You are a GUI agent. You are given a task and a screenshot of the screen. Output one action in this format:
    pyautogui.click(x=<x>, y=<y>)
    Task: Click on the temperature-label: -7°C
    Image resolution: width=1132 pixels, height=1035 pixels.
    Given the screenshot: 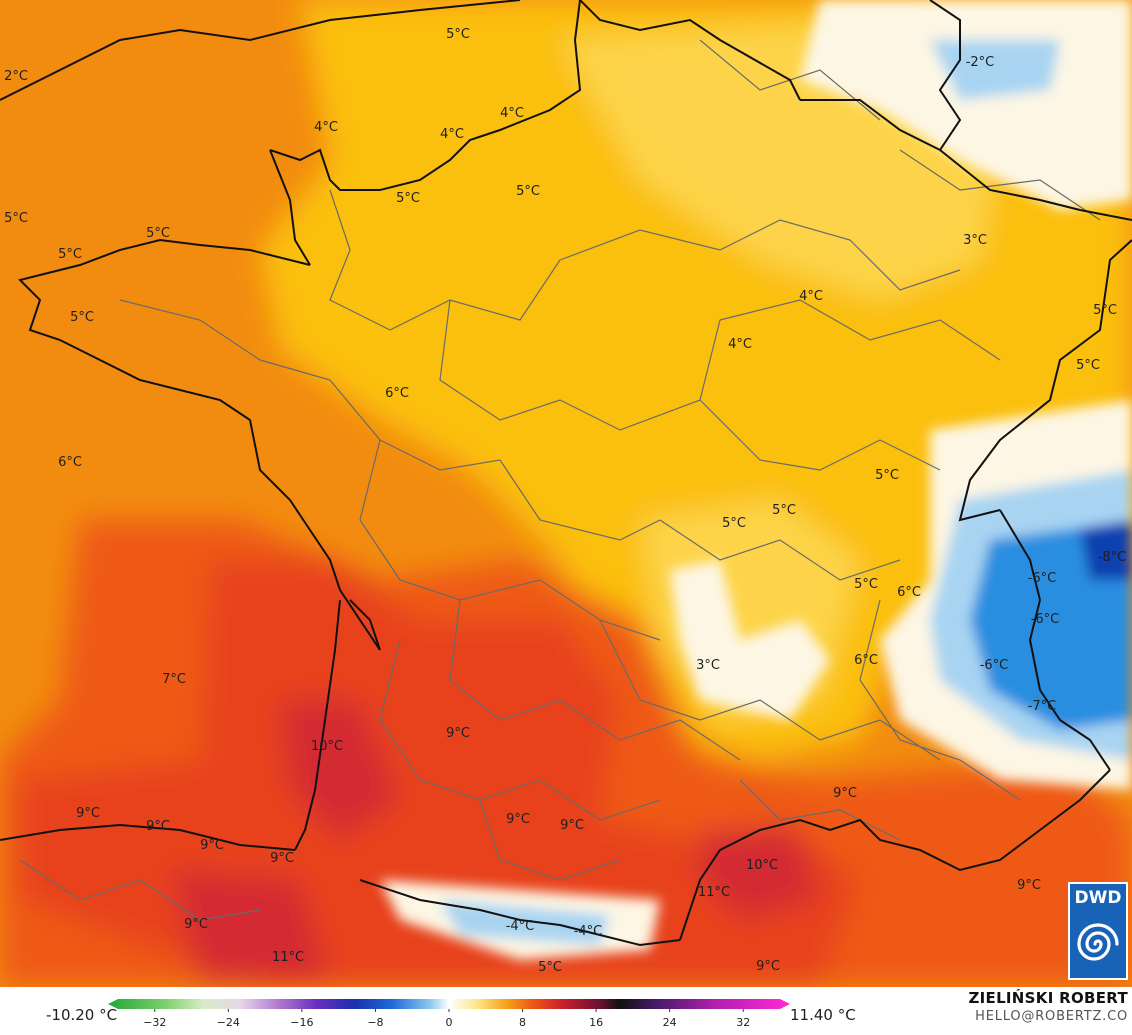 What is the action you would take?
    pyautogui.click(x=1042, y=706)
    